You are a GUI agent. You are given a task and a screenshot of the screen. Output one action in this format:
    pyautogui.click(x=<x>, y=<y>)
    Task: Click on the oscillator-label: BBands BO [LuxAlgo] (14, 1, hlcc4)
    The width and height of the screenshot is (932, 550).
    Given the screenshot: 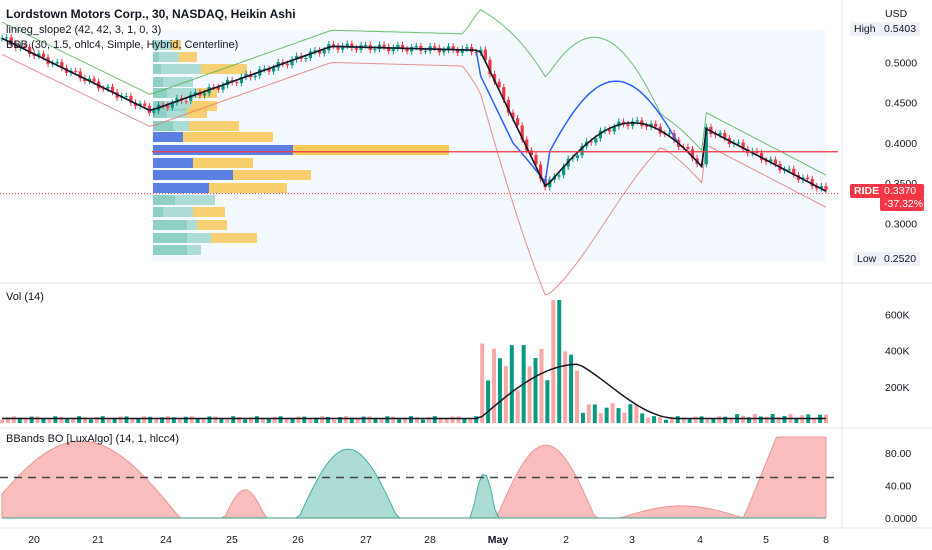 What is the action you would take?
    pyautogui.click(x=93, y=439)
    